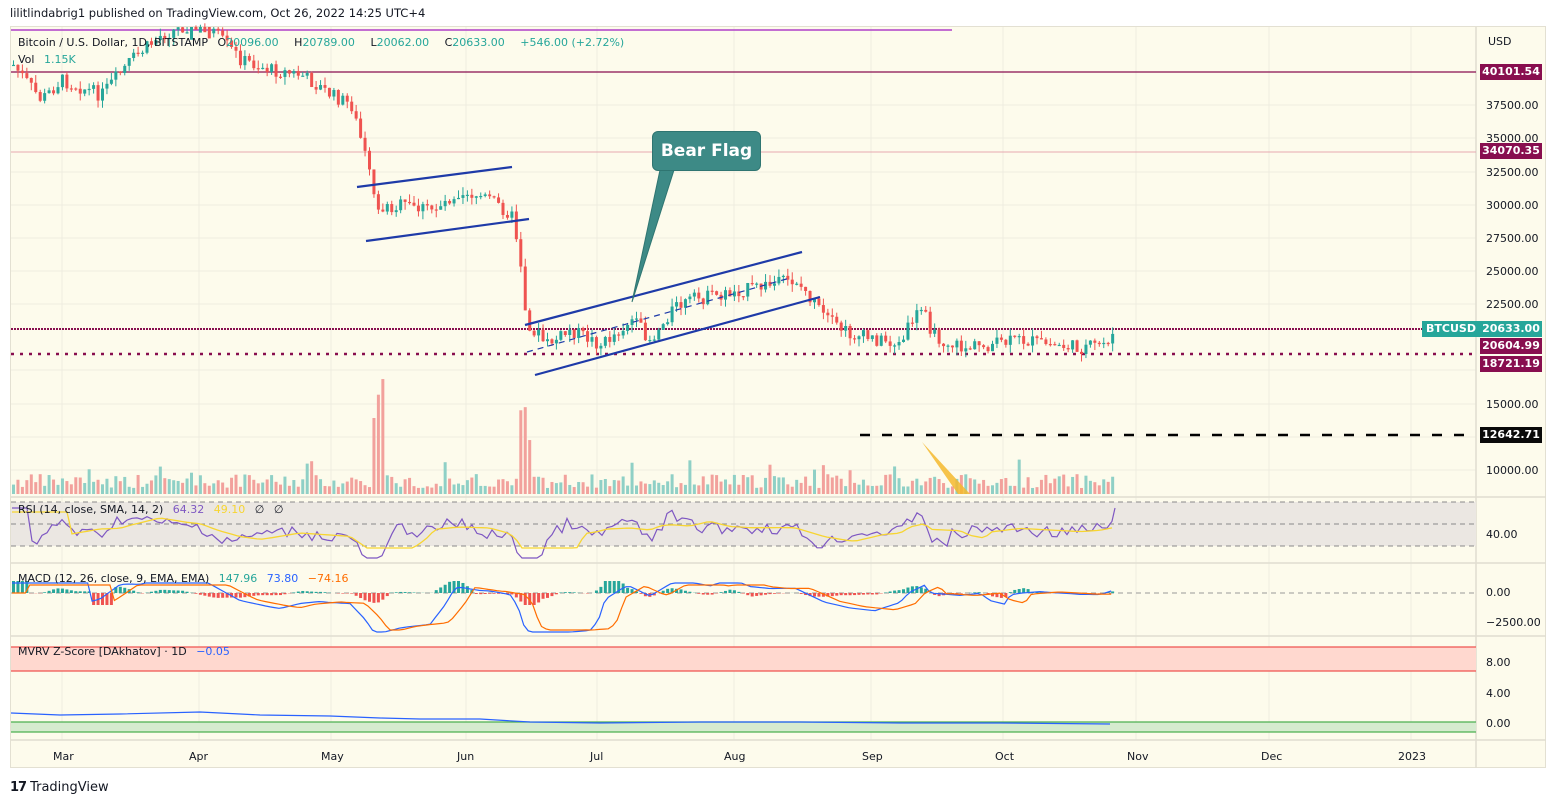 The width and height of the screenshot is (1556, 804). I want to click on channel-midline, so click(658, 315).